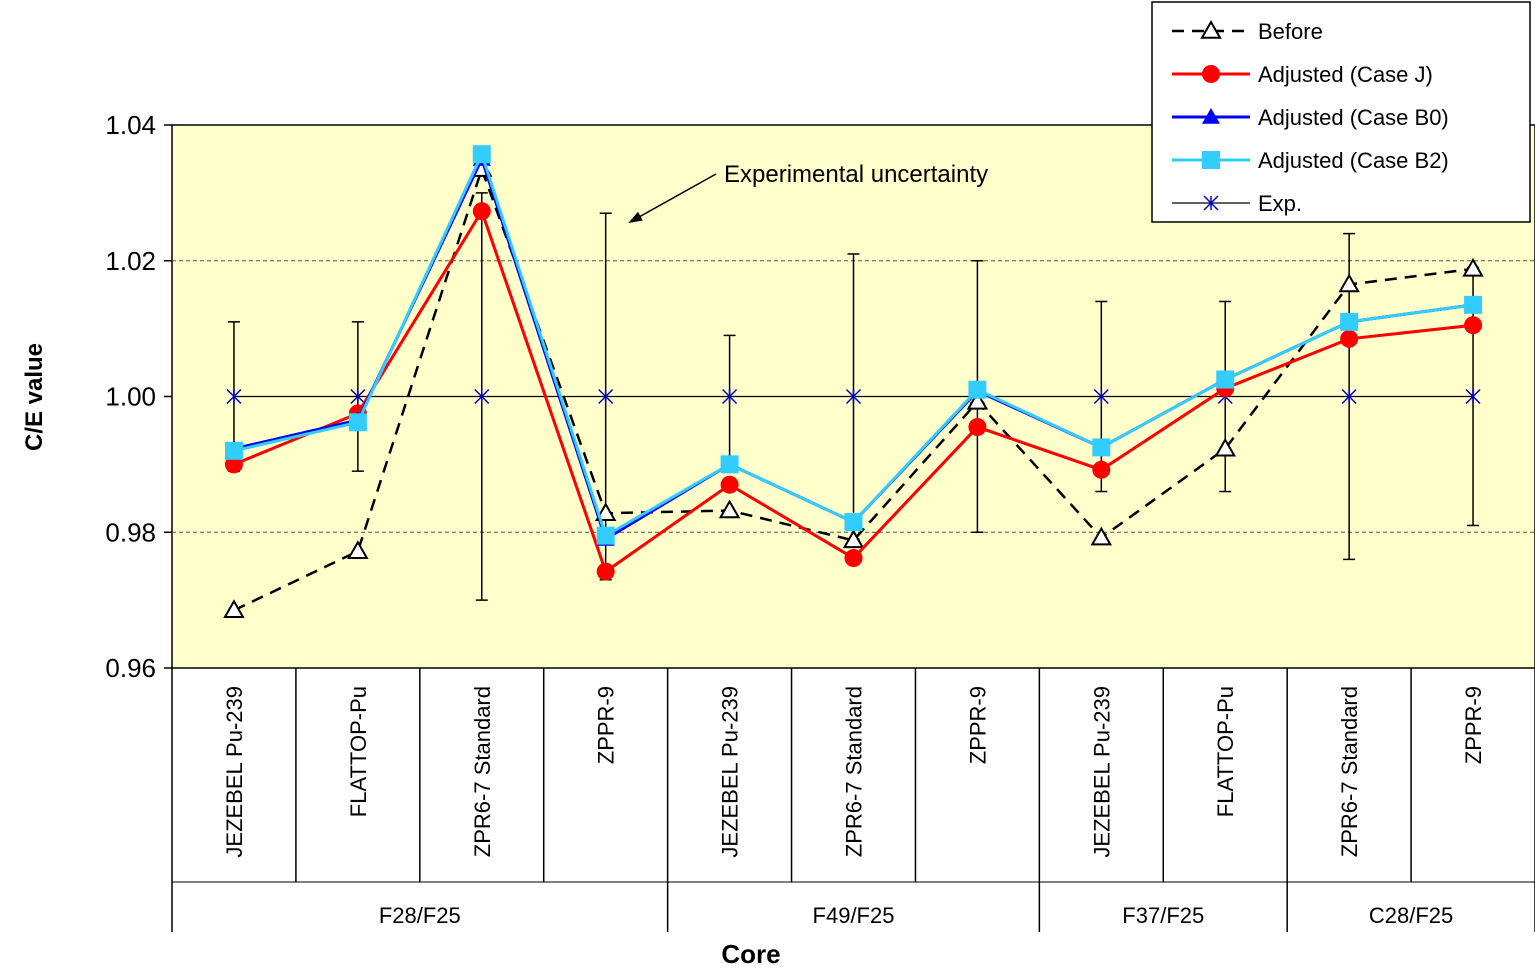 This screenshot has height=969, width=1535. I want to click on y-tick-label: 0.98, so click(130, 532).